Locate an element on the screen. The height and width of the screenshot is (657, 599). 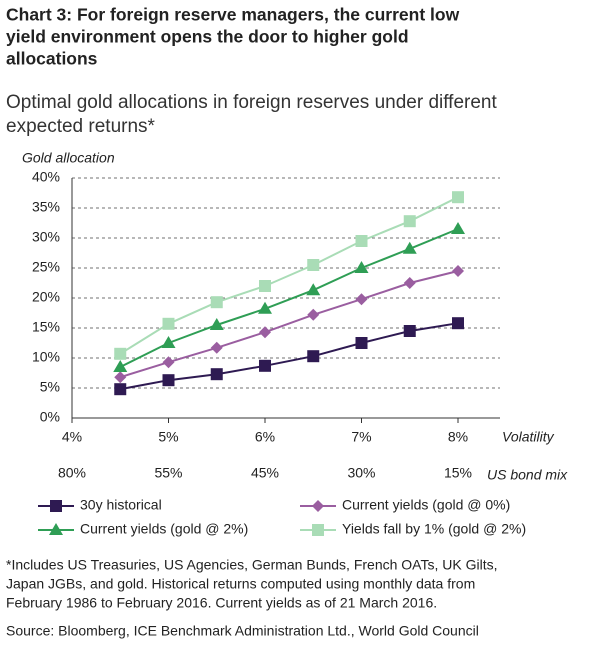
bond-mix-label: 45% is located at coordinates (265, 473).